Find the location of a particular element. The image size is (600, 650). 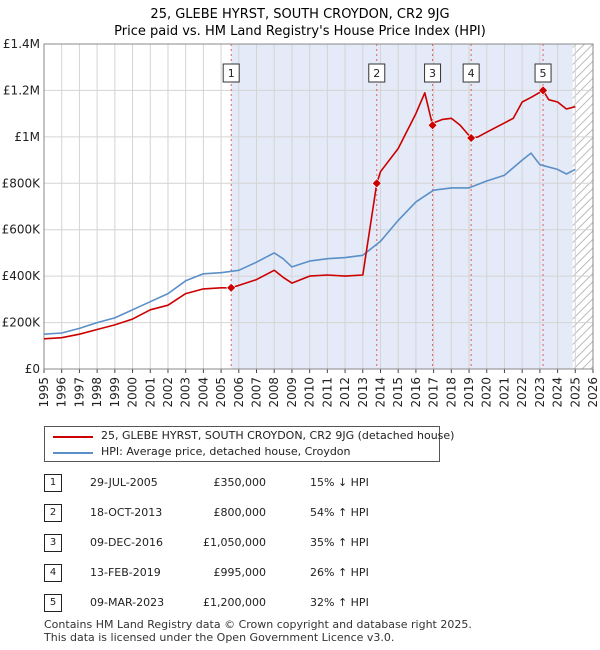

y-tick-label: £400K is located at coordinates (22, 276).